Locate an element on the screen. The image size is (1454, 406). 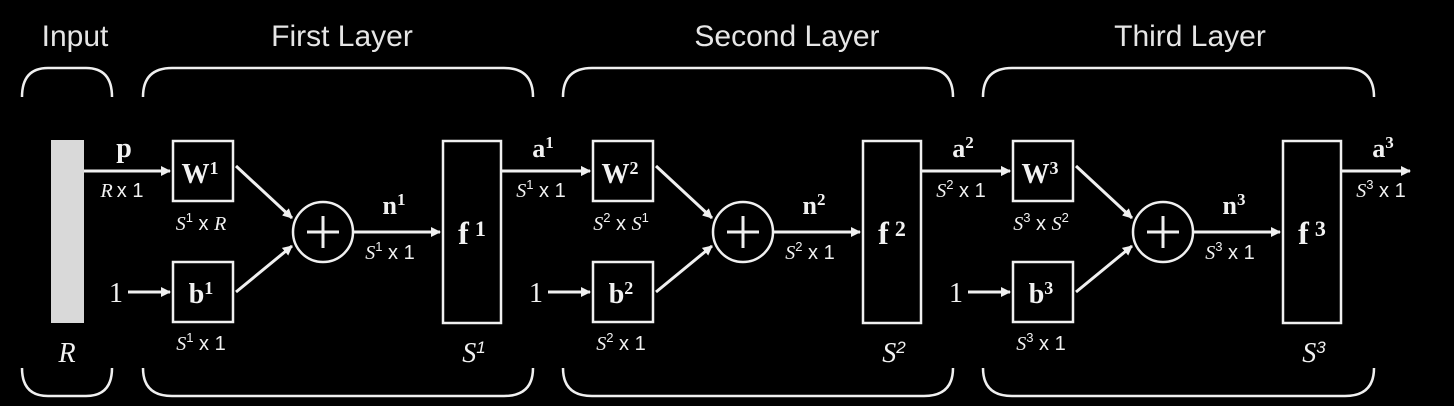
layer3-bias-dim-part: S is located at coordinates (1021, 344).